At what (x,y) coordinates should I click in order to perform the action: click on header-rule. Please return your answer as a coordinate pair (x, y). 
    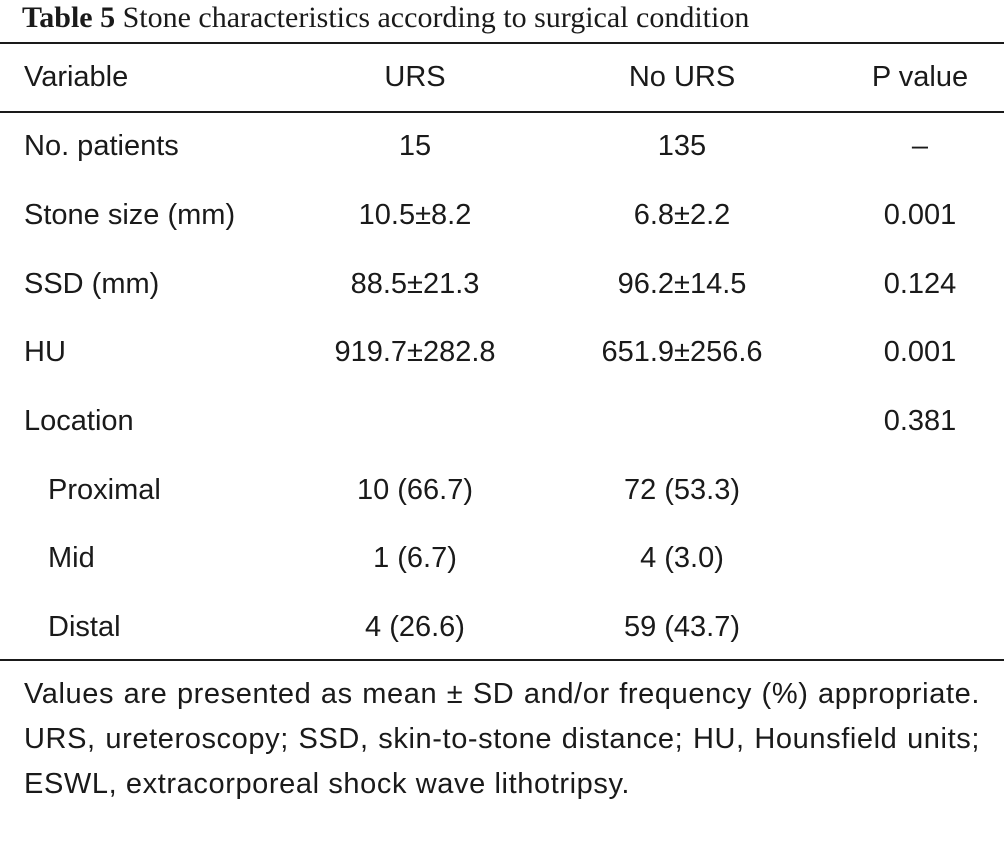
    Looking at the image, I should click on (502, 112).